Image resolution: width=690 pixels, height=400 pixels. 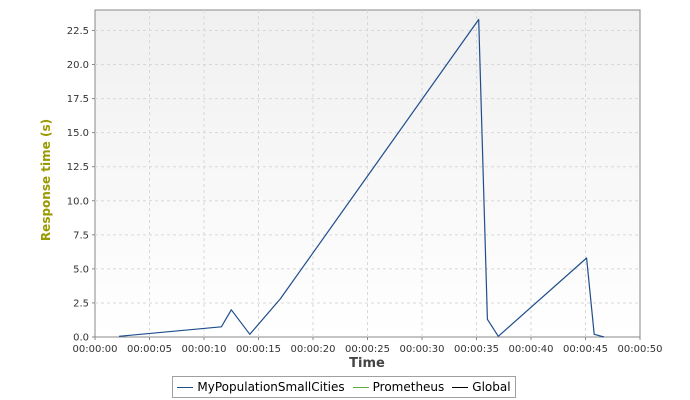 I want to click on x-tick-label: 00:00:50, so click(x=640, y=349).